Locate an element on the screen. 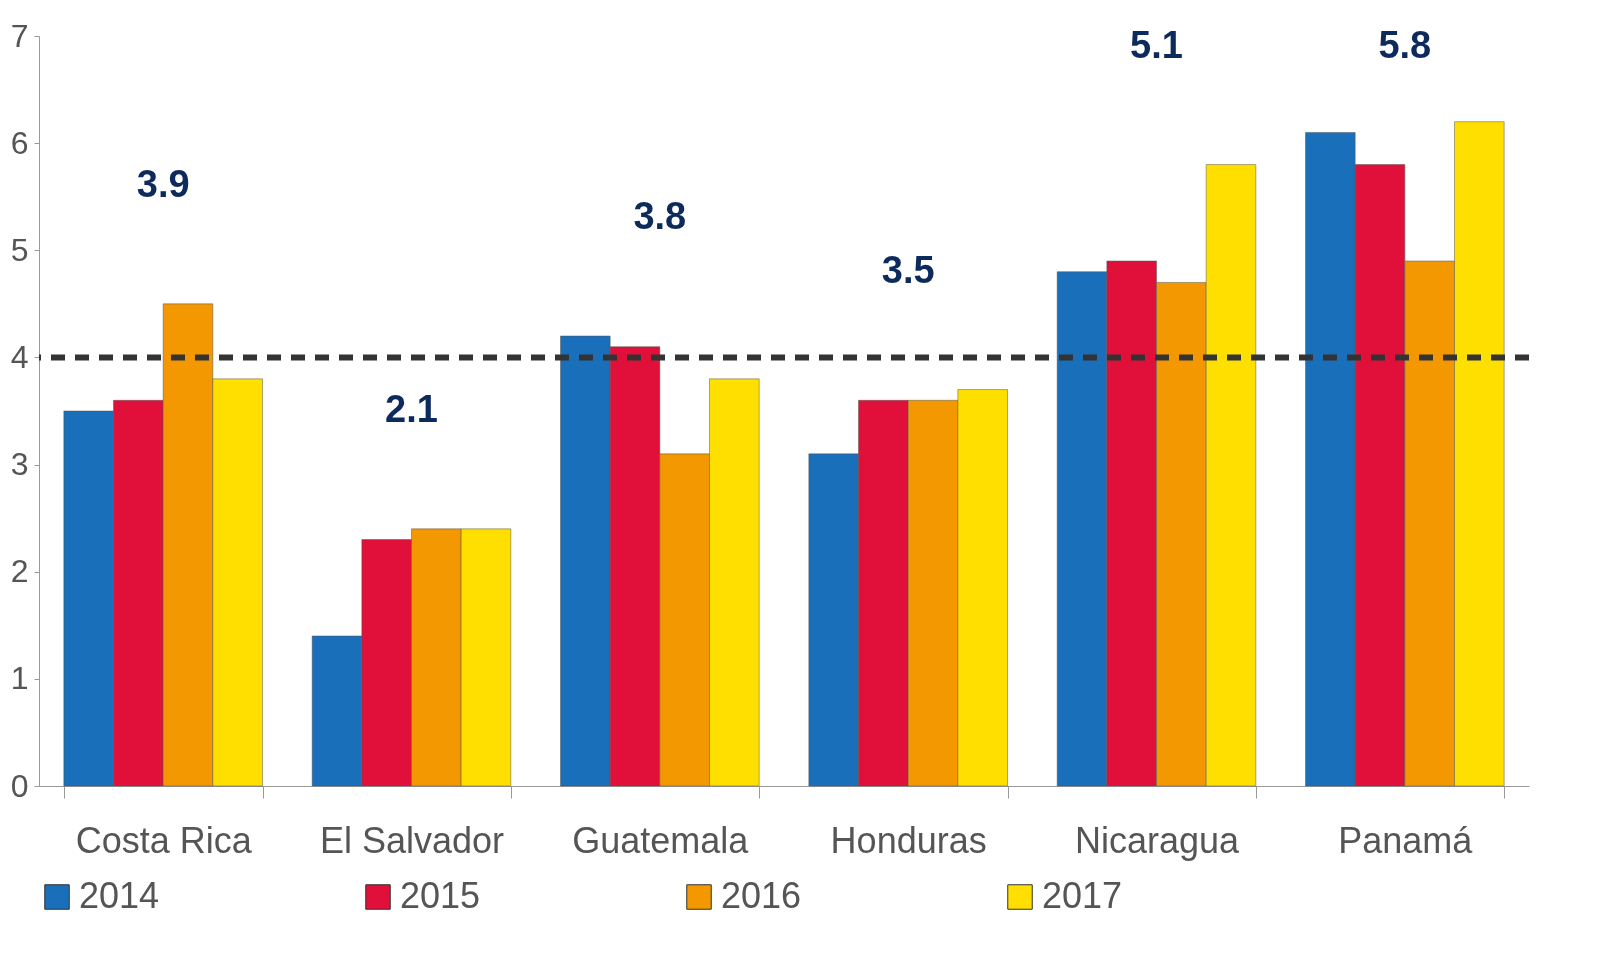 This screenshot has width=1613, height=965. x-tick-label: Costa Rica is located at coordinates (164, 840).